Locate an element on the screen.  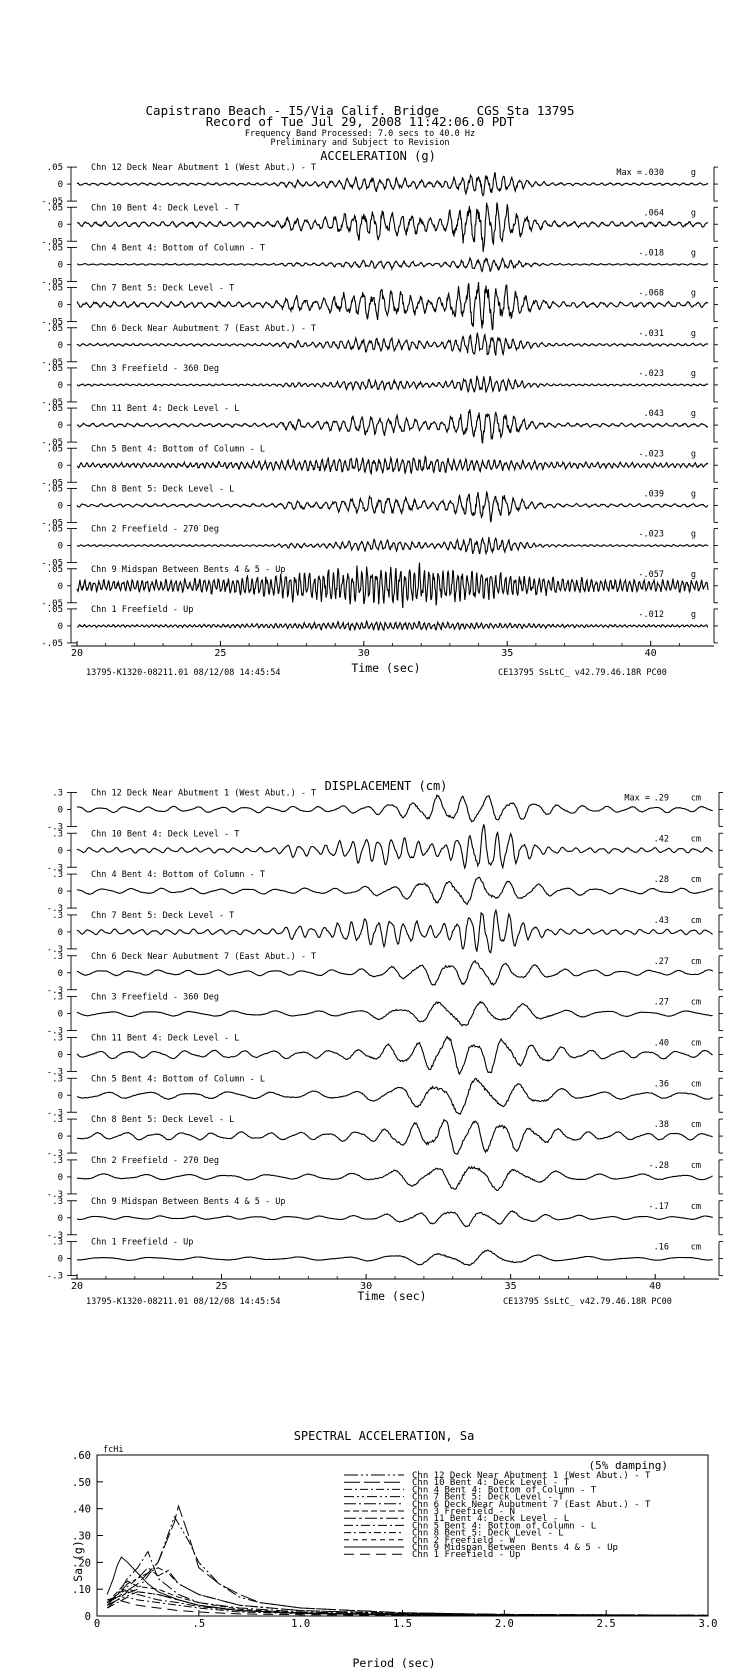
legend-entry-label: Chn 7 Bent 5: Deck Level - T is located at coordinates (488, 1498).